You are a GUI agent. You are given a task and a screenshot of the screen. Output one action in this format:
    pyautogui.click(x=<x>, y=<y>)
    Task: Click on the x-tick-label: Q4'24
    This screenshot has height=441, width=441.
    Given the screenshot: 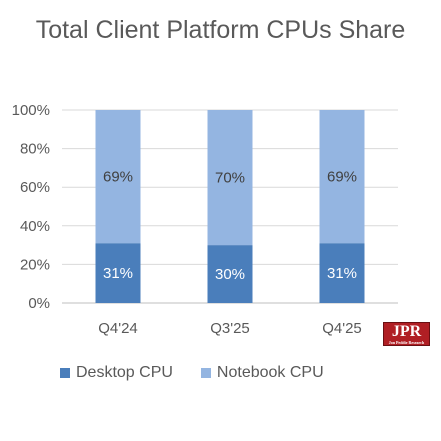 What is the action you would take?
    pyautogui.click(x=118, y=328)
    